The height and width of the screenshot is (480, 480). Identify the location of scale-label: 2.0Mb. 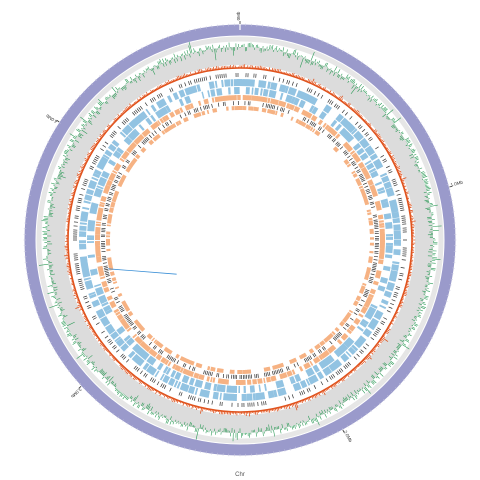
(348, 437).